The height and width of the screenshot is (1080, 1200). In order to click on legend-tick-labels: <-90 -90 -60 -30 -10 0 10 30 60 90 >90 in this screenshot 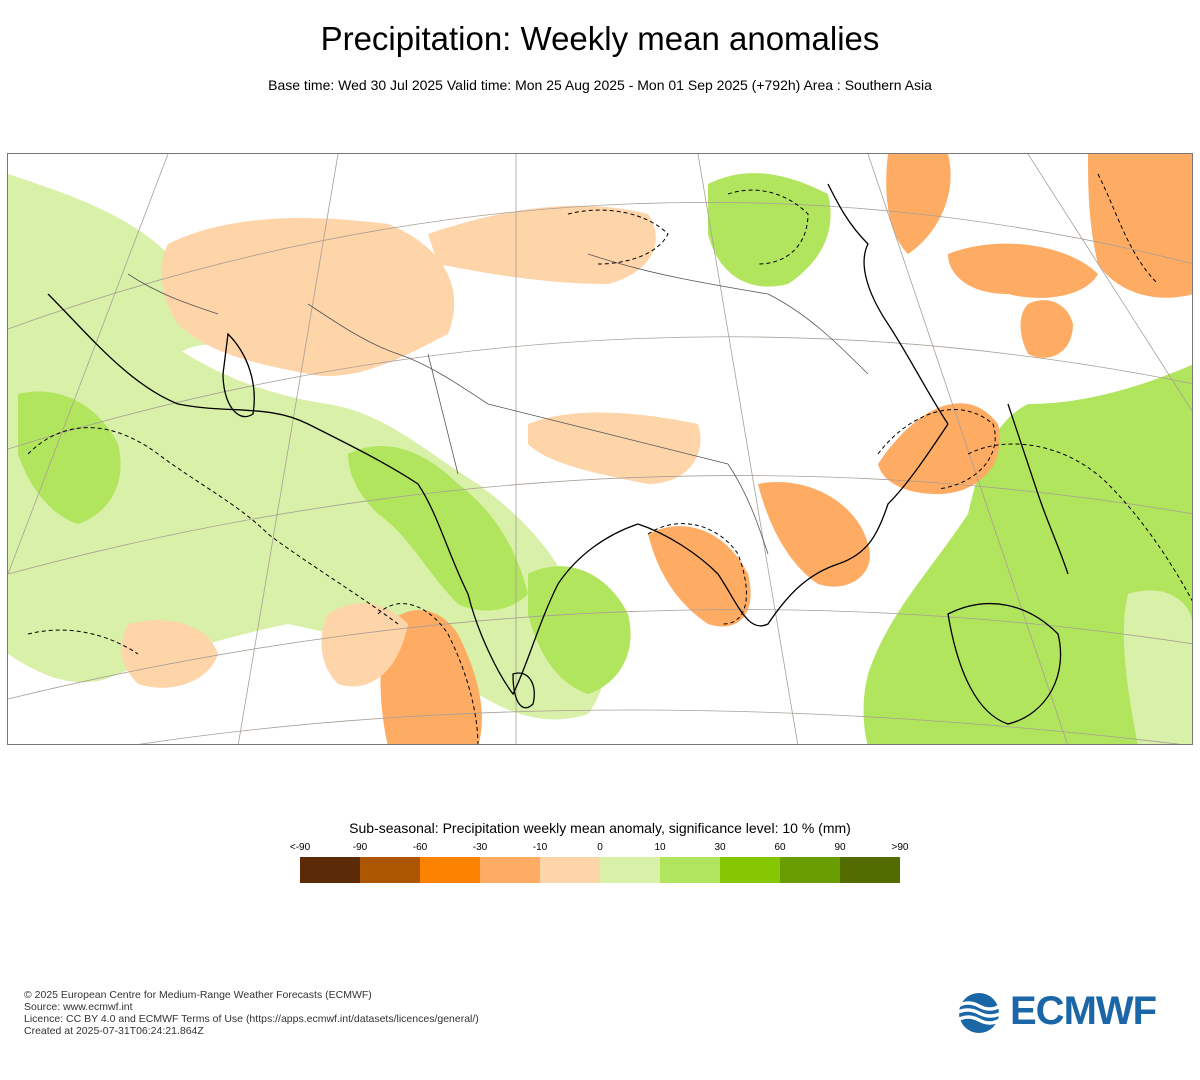, I will do `click(599, 849)`.